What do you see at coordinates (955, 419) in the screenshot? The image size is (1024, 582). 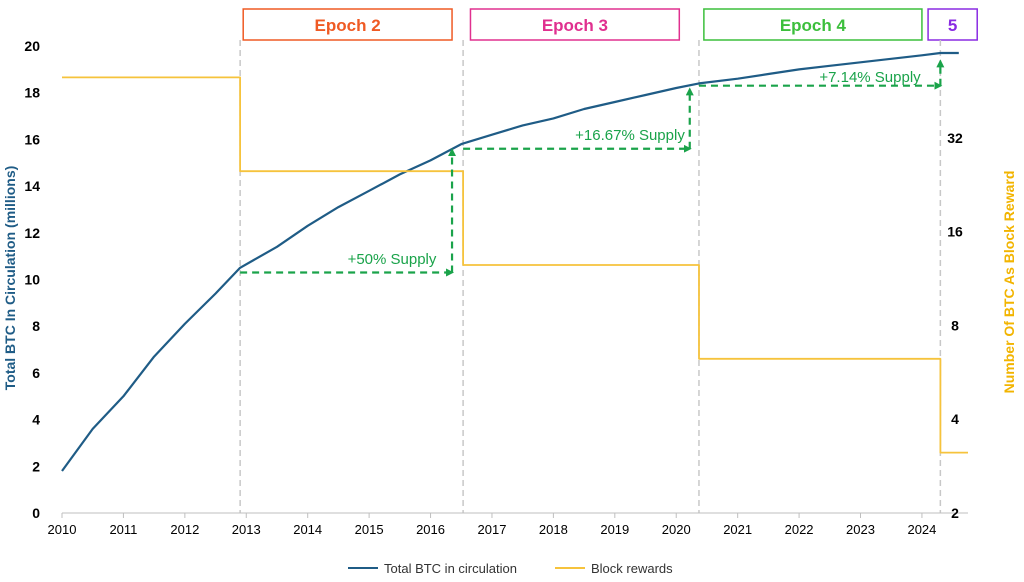 I see `y-tick-label-right: 4` at bounding box center [955, 419].